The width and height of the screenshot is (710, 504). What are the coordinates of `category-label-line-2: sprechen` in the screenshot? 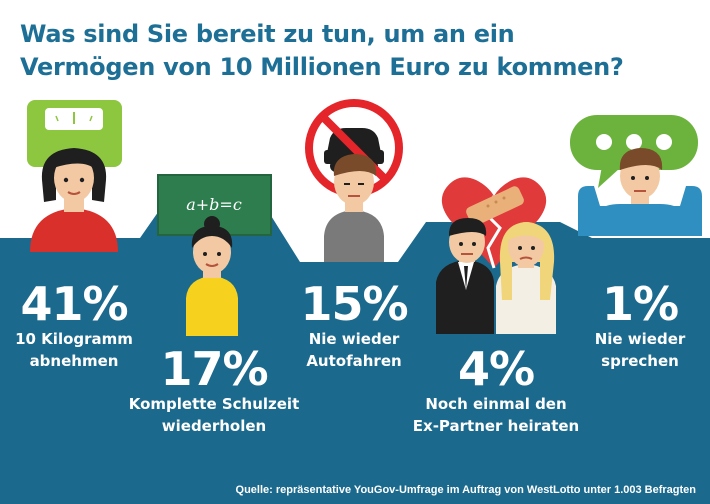 It's located at (640, 361).